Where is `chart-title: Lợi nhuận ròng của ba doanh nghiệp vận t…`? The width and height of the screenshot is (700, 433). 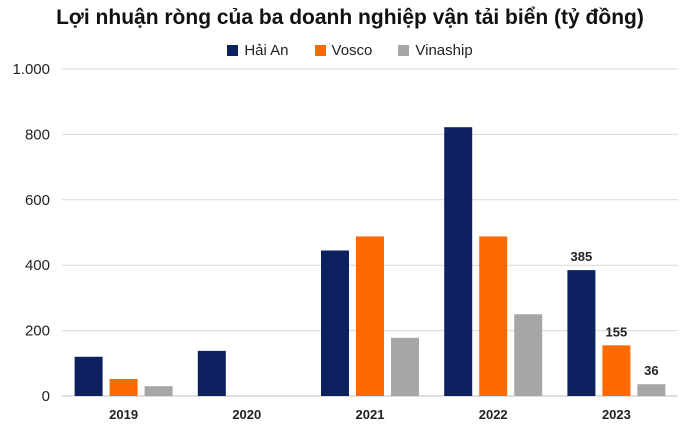
chart-title: Lợi nhuận ròng của ba doanh nghiệp vận t… is located at coordinates (350, 17).